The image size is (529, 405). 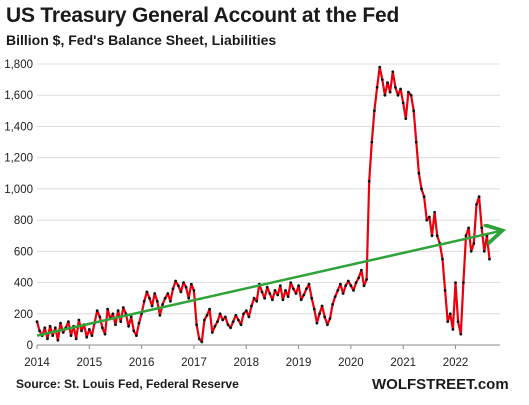 I want to click on y-tick-label: 1,800, so click(x=18, y=65).